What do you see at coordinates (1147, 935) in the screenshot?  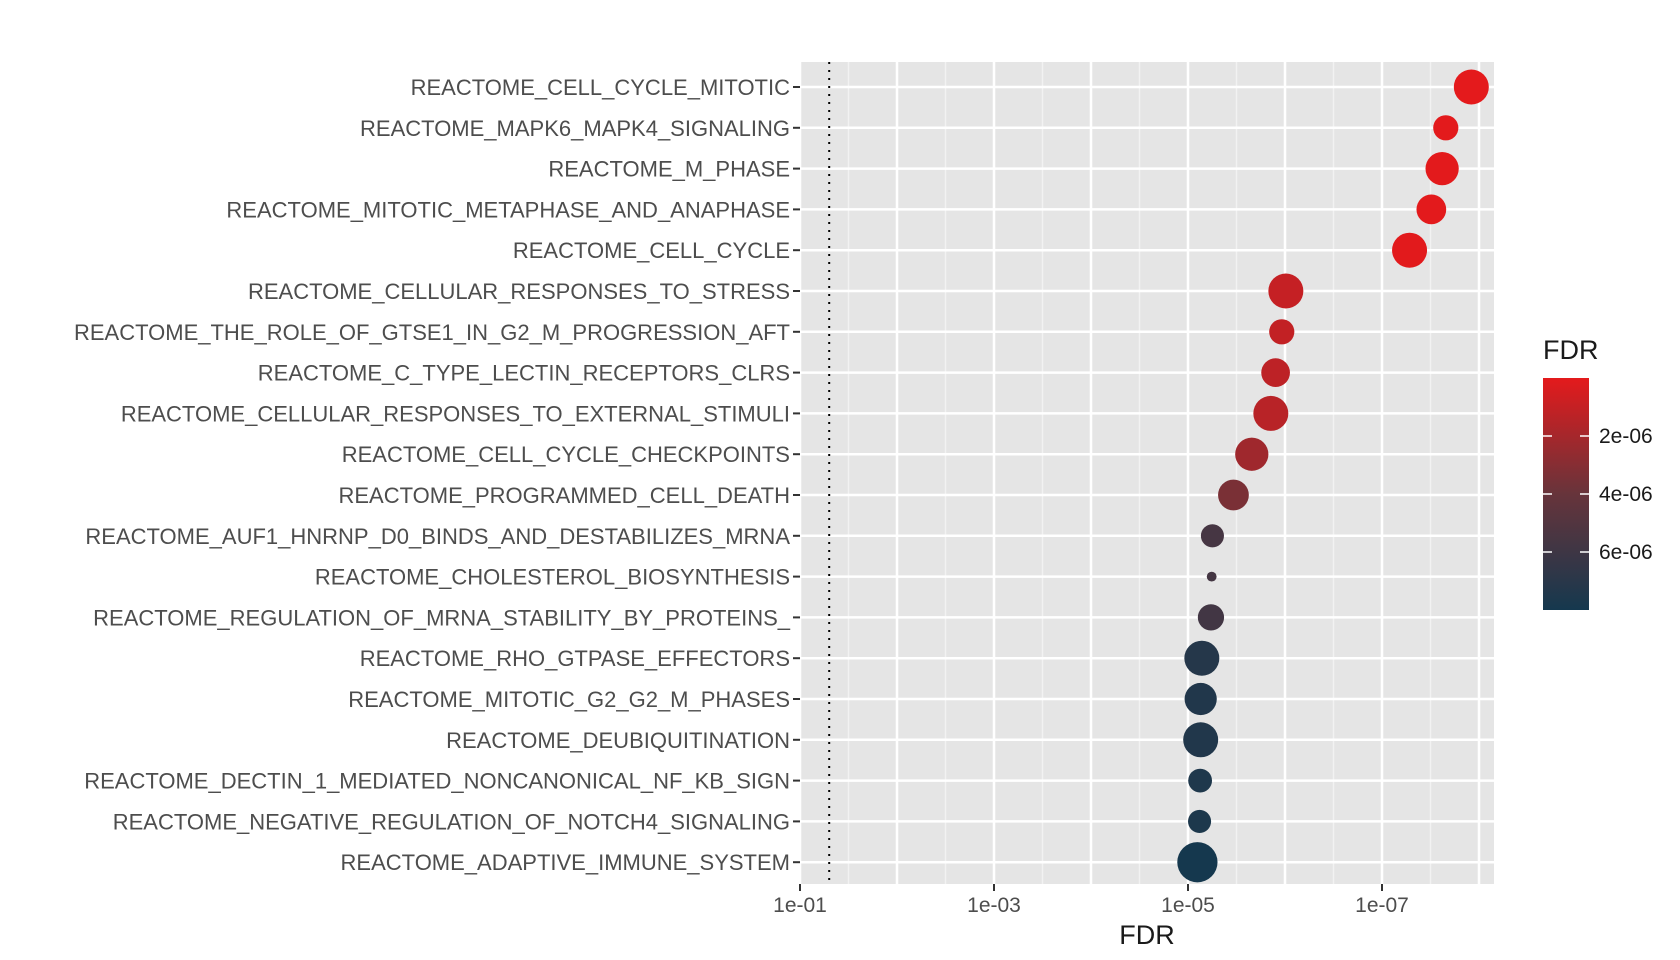 I see `x-axis-title: FDR` at bounding box center [1147, 935].